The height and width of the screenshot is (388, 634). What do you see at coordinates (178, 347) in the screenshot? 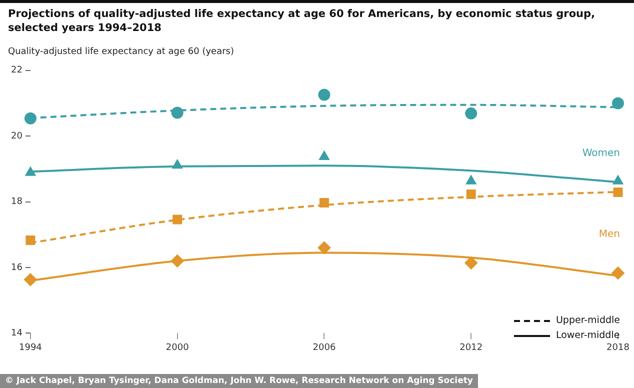
I see `x-tick-label: 2000` at bounding box center [178, 347].